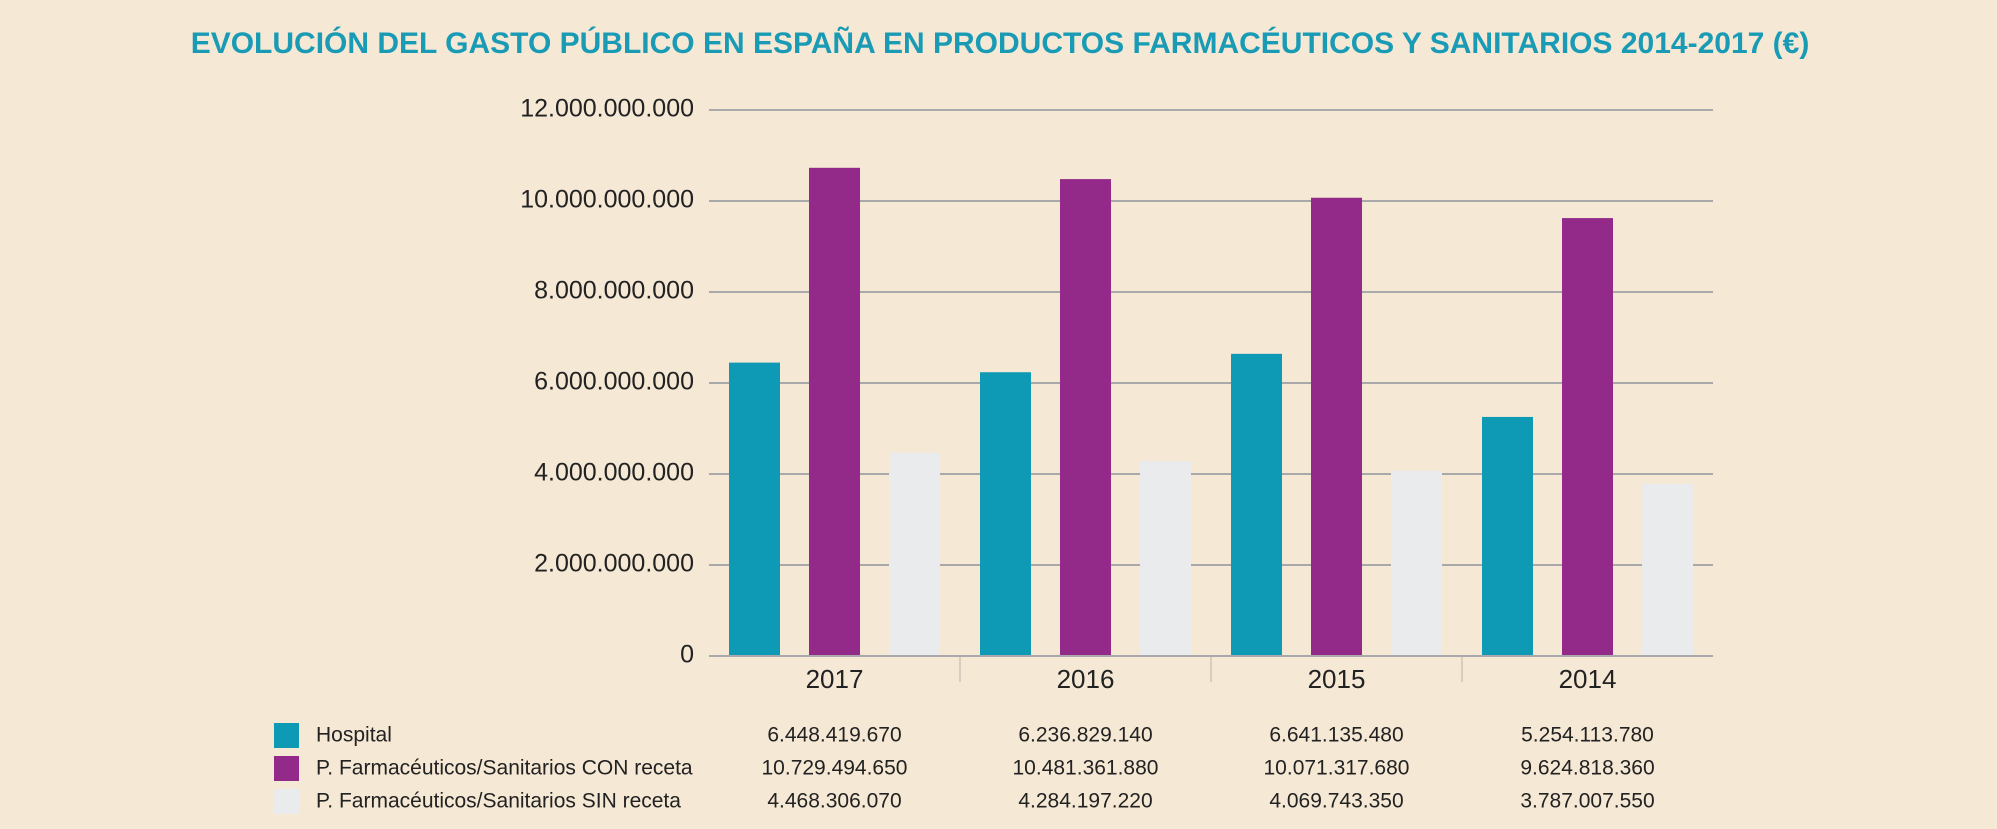 This screenshot has width=1997, height=829. What do you see at coordinates (607, 109) in the screenshot?
I see `y-tick-label: 12.000.000.000` at bounding box center [607, 109].